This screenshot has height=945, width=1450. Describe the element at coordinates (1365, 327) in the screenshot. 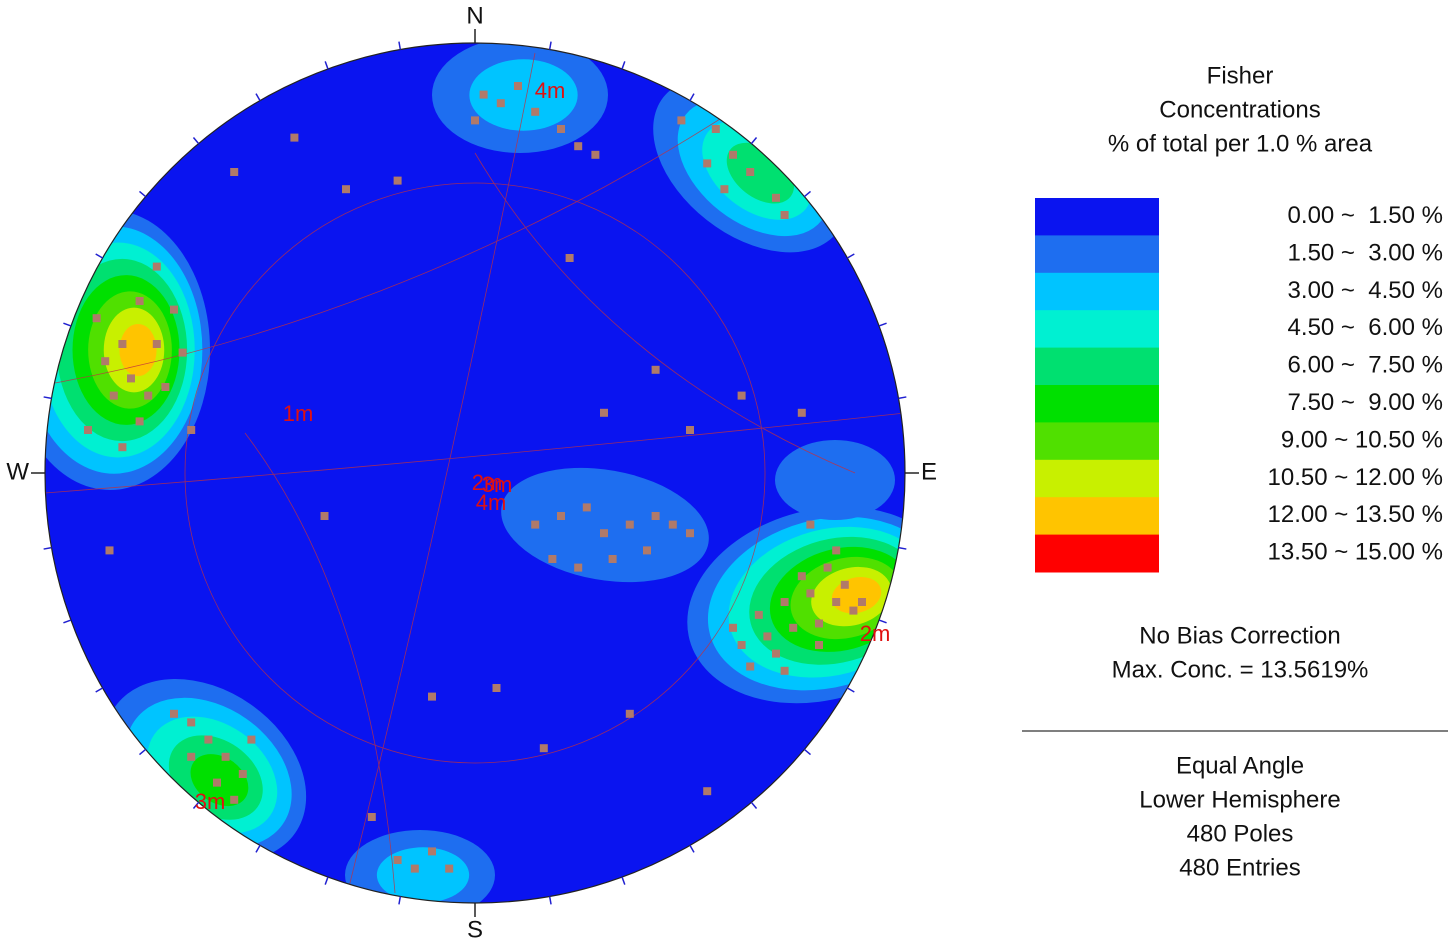

I see `legend-label: 4.50 ~ 6.00 %` at that location.